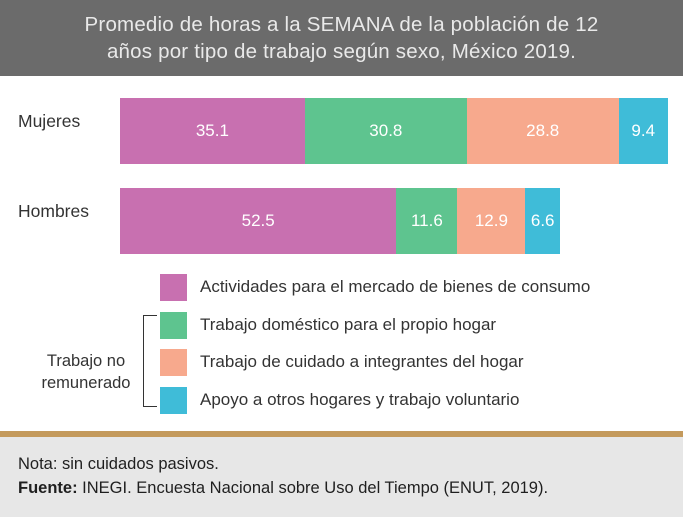  I want to click on bar-segment-mujeres-2: 30.8, so click(385, 131).